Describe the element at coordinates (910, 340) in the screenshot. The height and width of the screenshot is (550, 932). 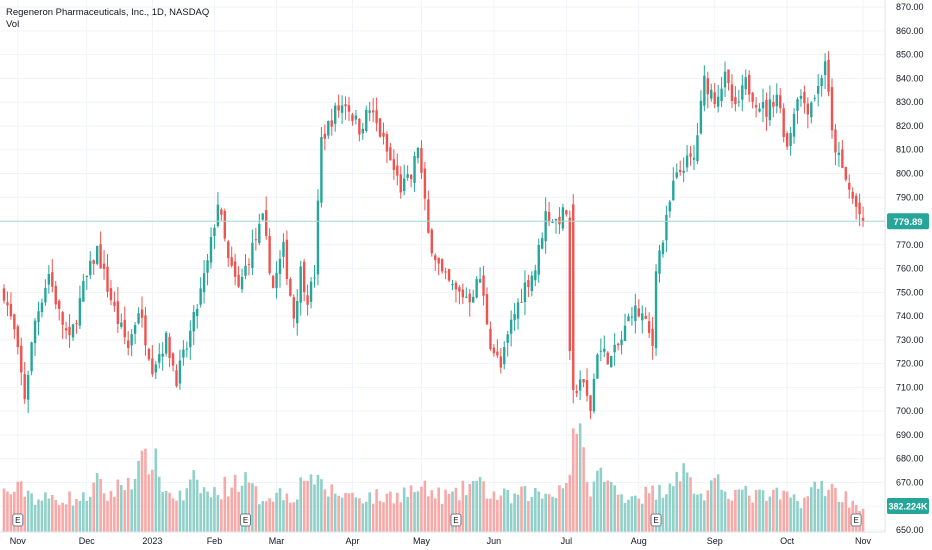
I see `price-tick-label: 730.00` at that location.